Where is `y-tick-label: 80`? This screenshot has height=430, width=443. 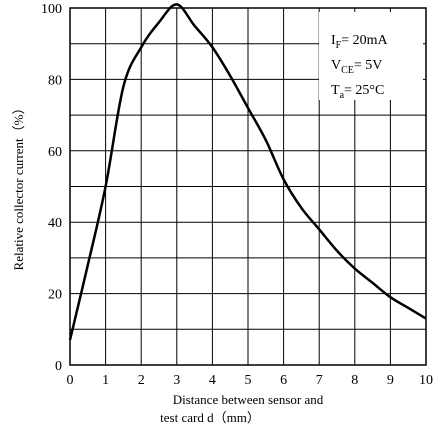
y-tick-label: 80 is located at coordinates (55, 80).